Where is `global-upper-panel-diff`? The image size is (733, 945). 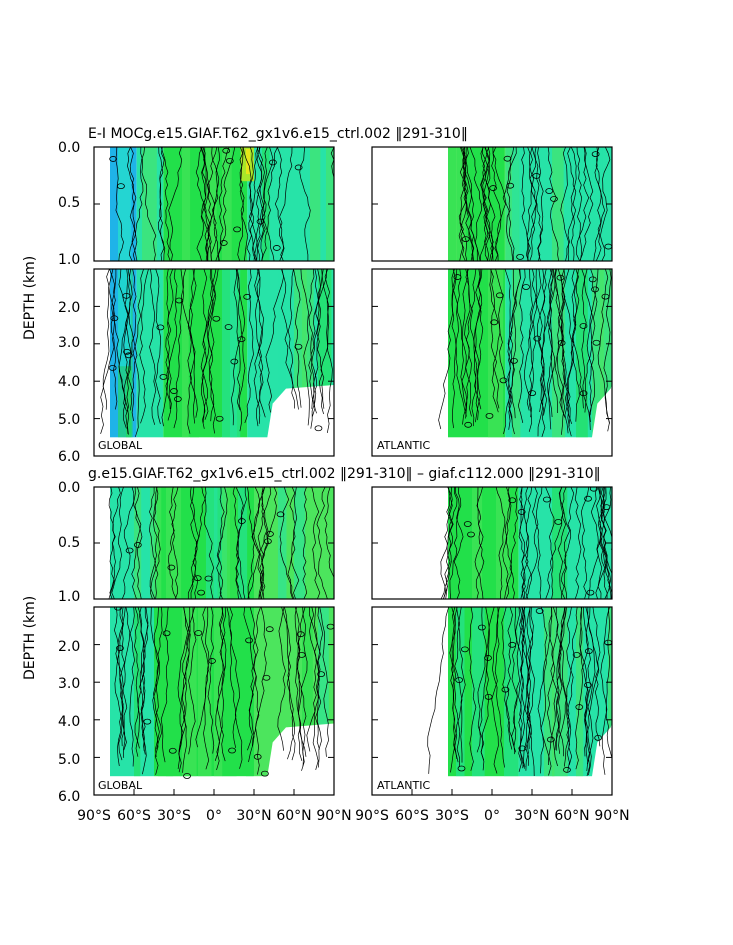
global-upper-panel-diff is located at coordinates (214, 543).